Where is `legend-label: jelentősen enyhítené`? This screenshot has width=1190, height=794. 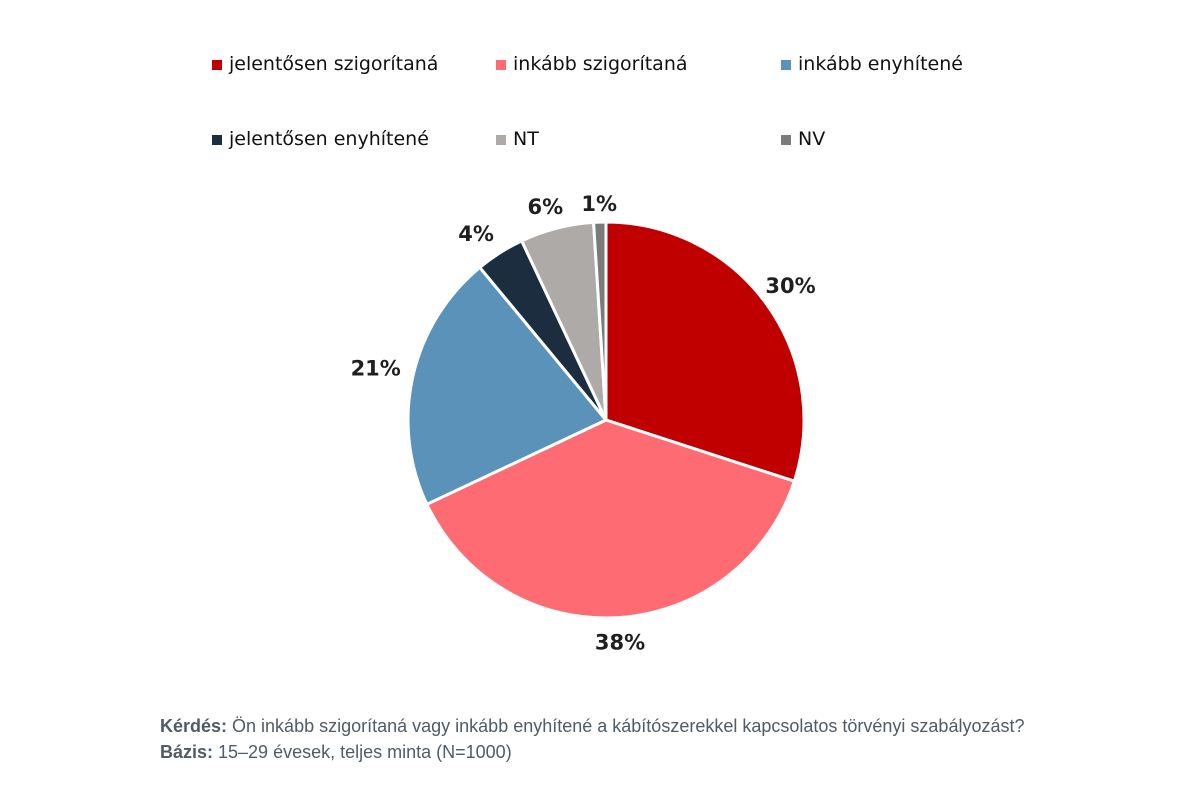 legend-label: jelentősen enyhítené is located at coordinates (328, 139).